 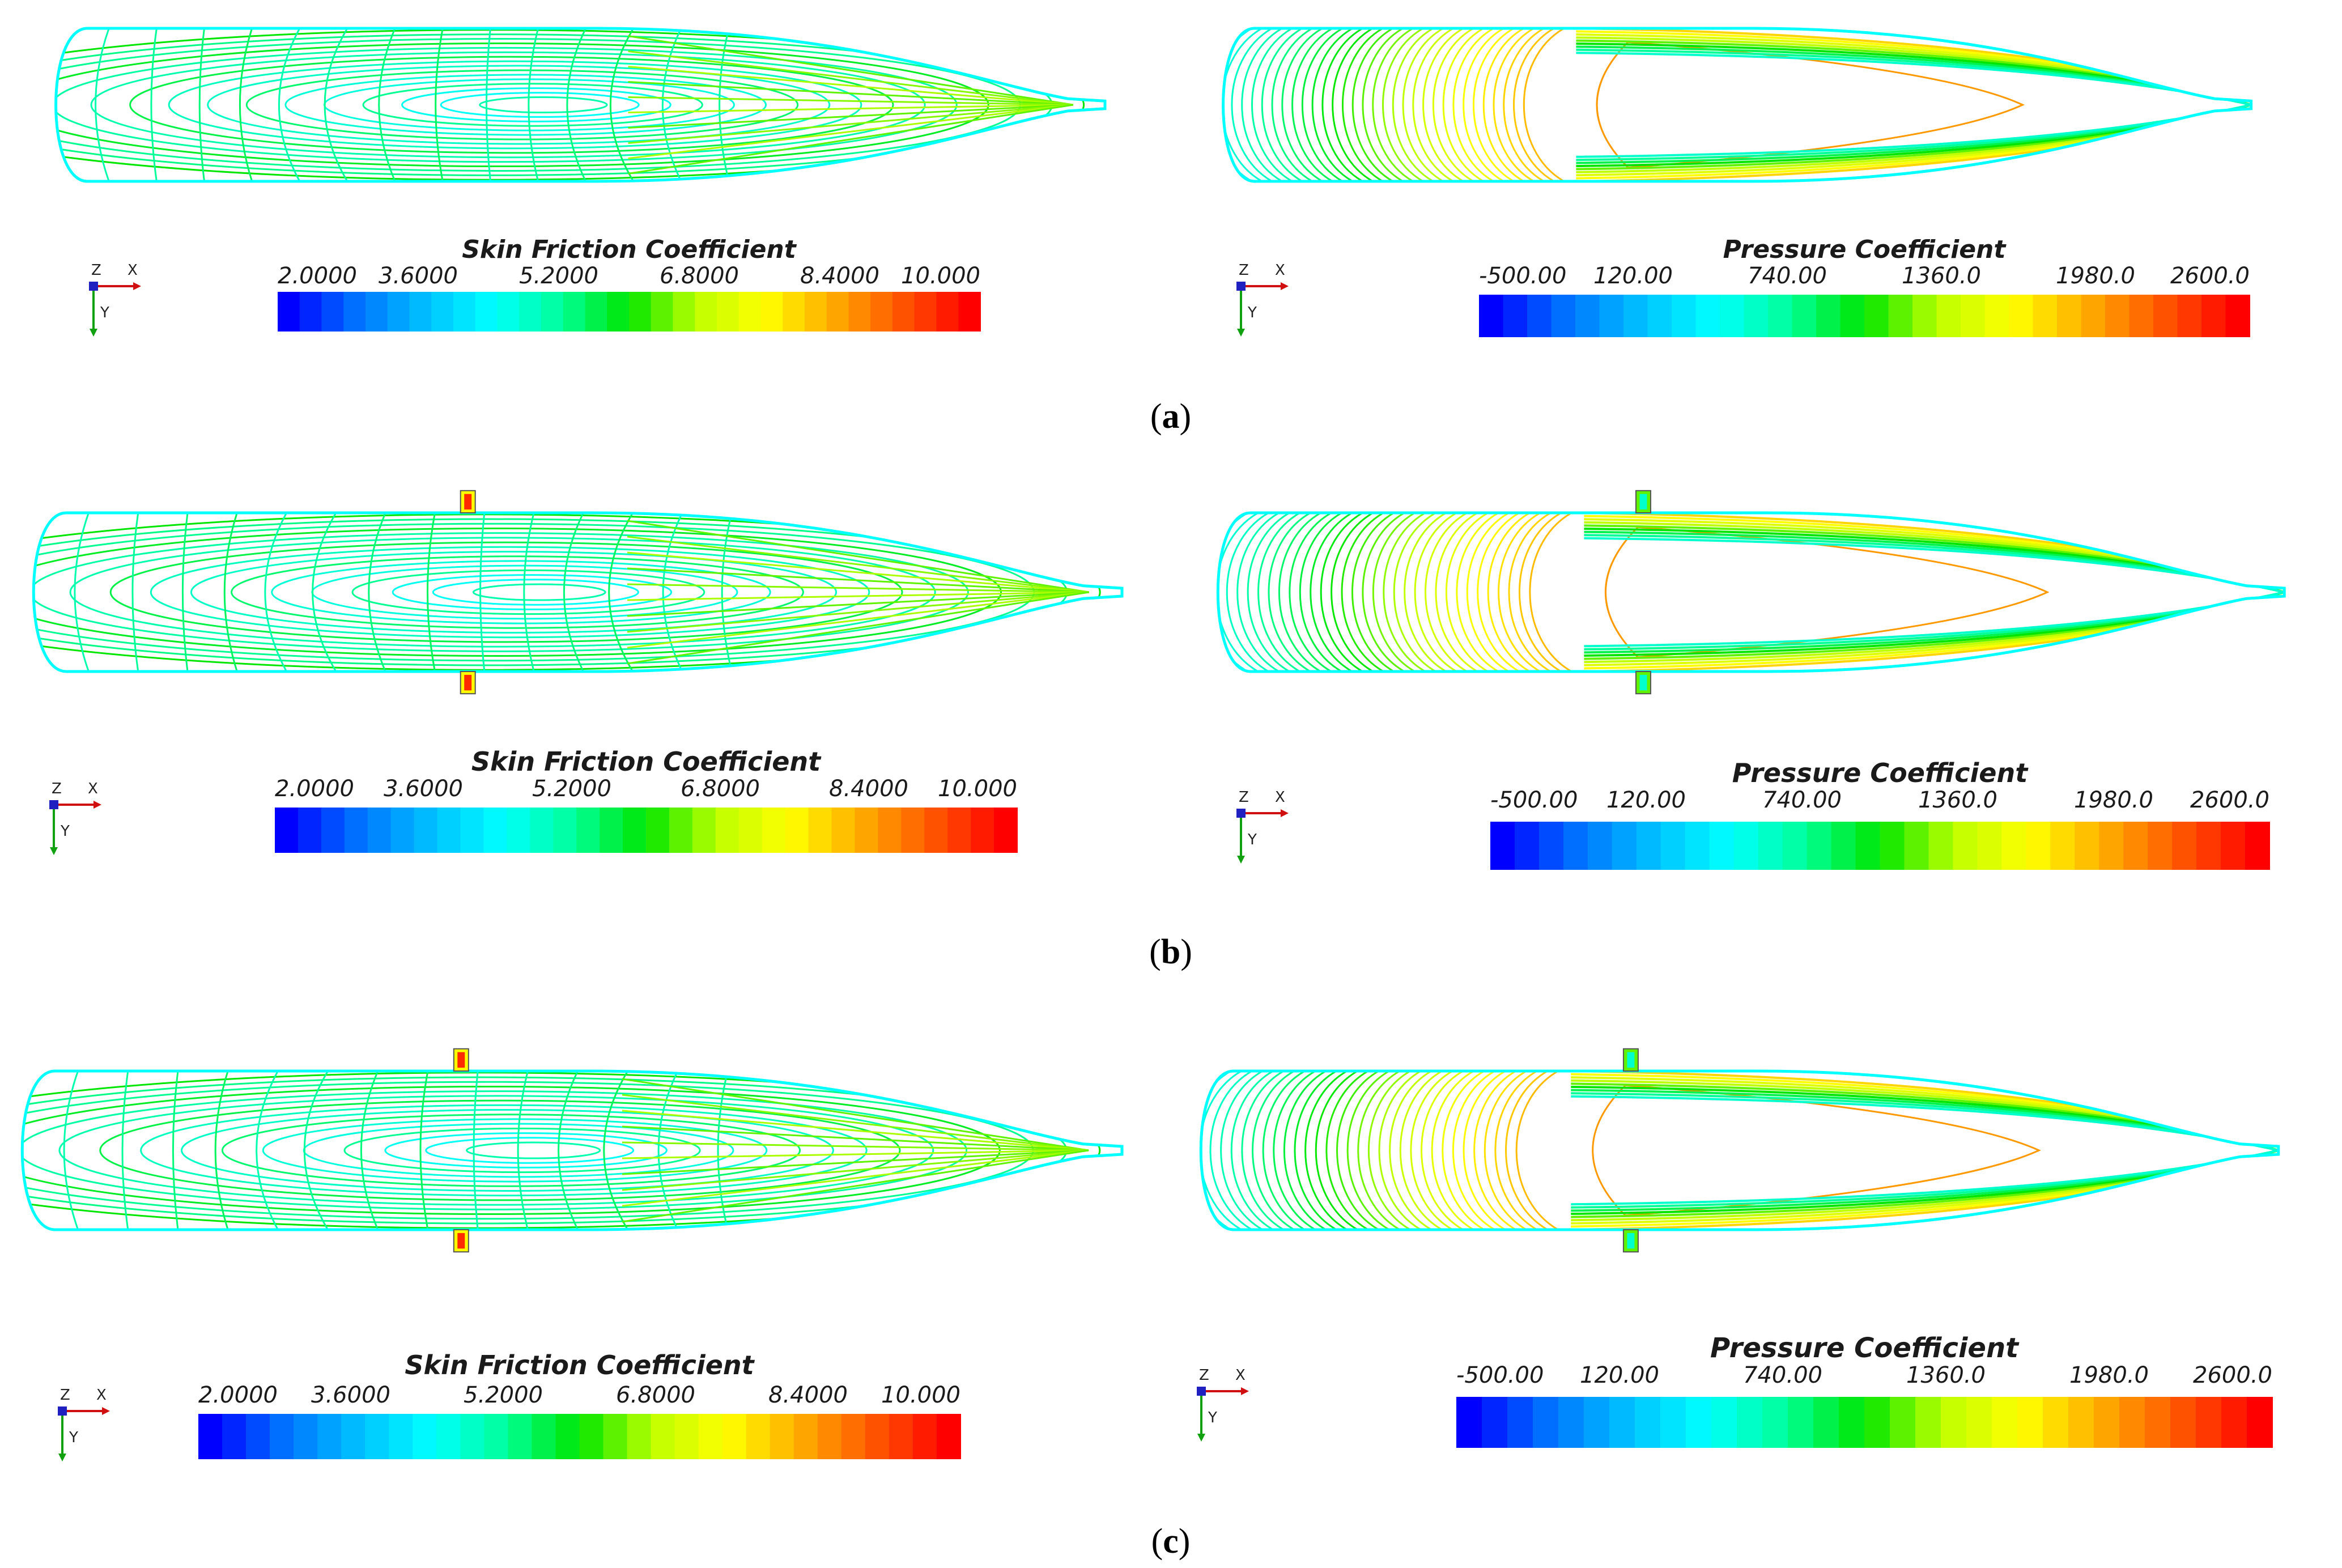 I want to click on caption-letter: a, so click(x=1171, y=416).